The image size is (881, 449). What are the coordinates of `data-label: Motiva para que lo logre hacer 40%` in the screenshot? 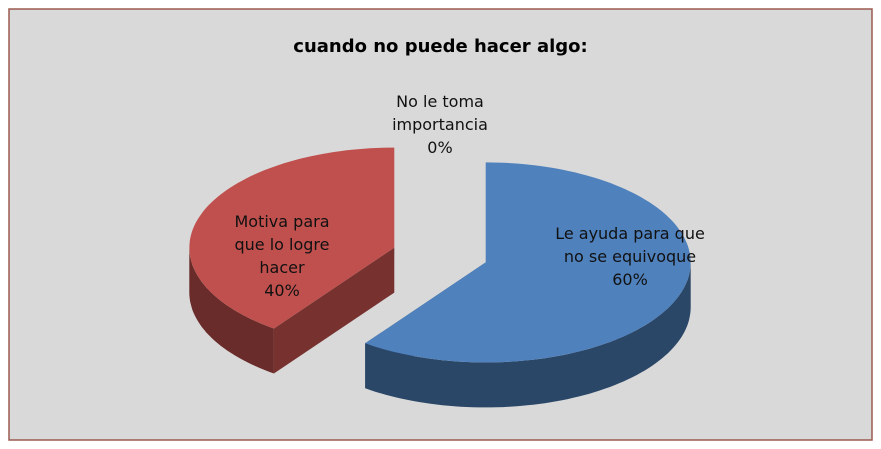 It's located at (282, 256).